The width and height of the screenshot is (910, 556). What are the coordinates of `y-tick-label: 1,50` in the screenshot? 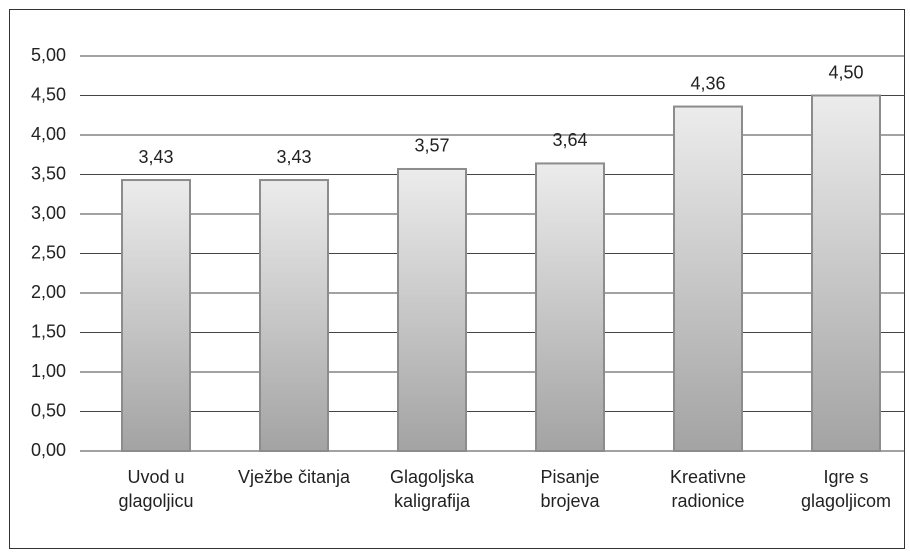 It's located at (48, 331).